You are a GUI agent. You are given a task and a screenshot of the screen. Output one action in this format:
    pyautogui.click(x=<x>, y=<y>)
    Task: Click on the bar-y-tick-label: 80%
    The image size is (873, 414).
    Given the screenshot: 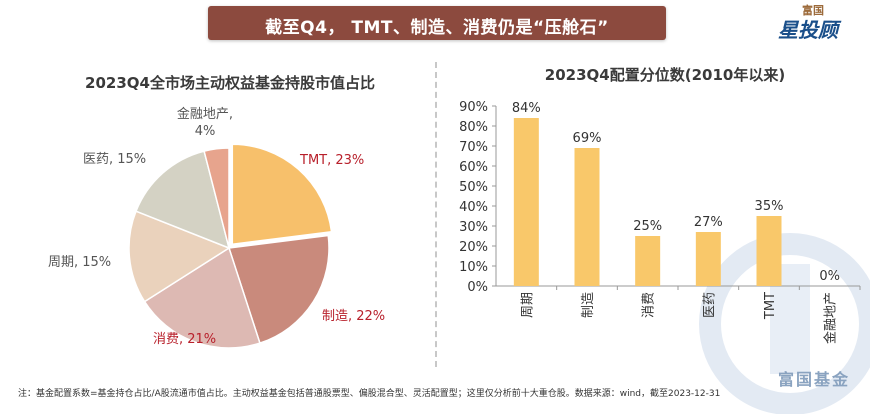 What is the action you would take?
    pyautogui.click(x=473, y=127)
    